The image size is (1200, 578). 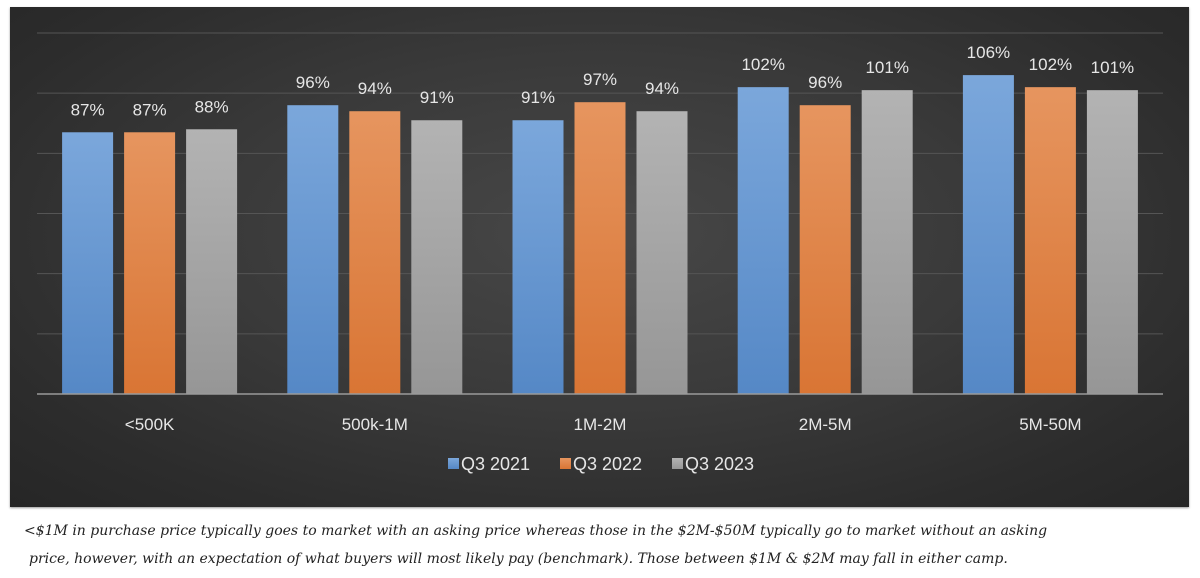 I want to click on category-label: 1M-2M, so click(x=600, y=424).